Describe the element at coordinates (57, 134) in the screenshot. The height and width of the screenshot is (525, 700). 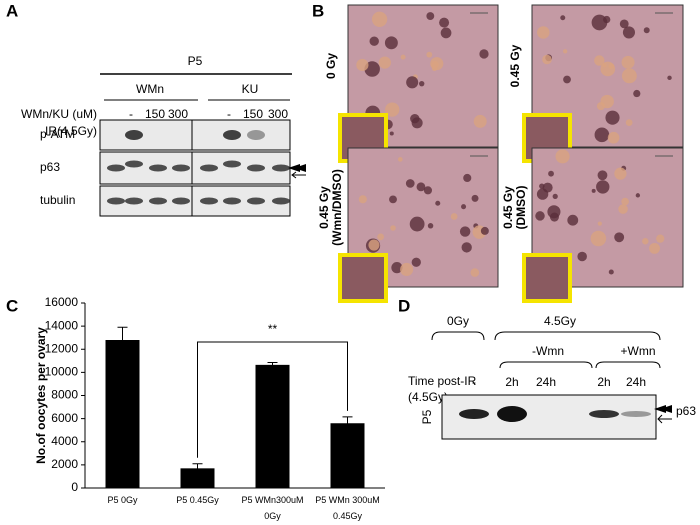
I see `label: p-ATM` at that location.